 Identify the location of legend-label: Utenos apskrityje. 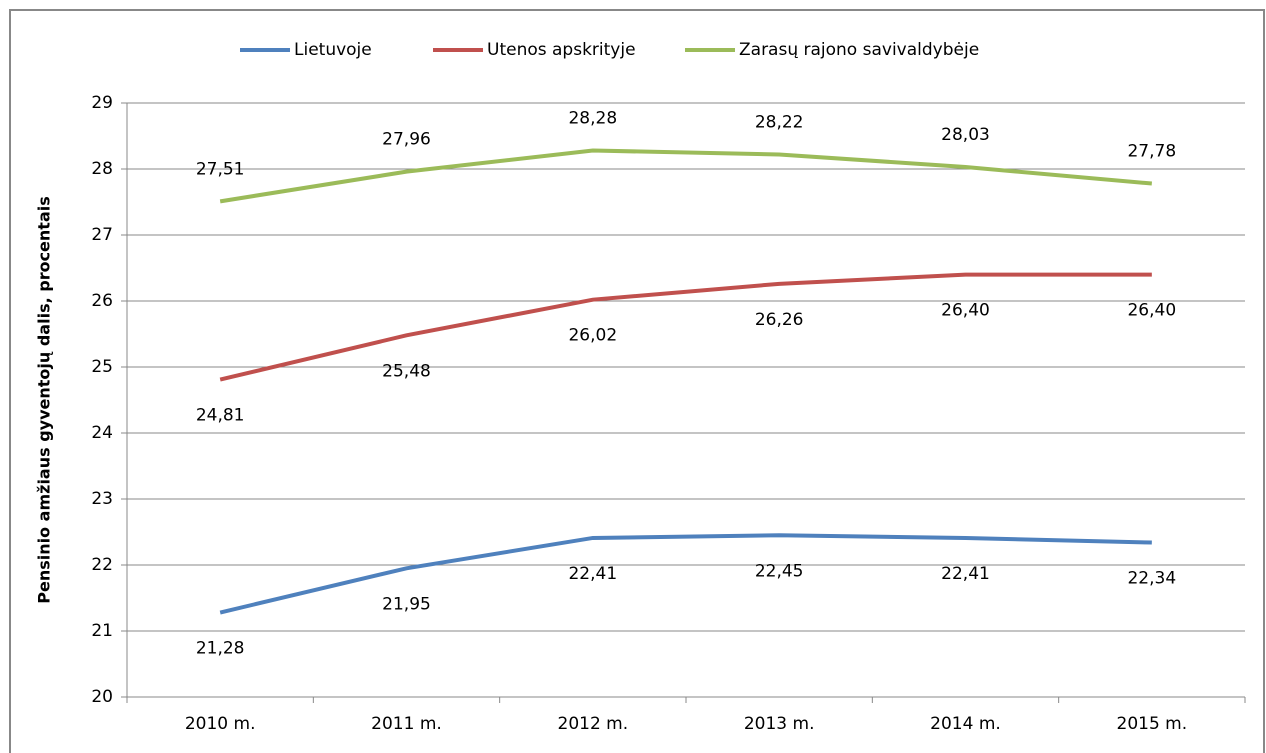
(561, 50).